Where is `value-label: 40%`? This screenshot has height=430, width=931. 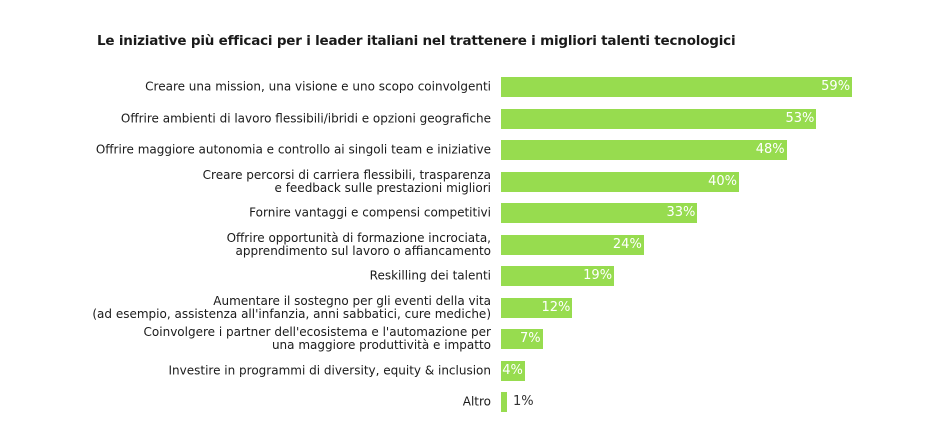 value-label: 40% is located at coordinates (722, 181).